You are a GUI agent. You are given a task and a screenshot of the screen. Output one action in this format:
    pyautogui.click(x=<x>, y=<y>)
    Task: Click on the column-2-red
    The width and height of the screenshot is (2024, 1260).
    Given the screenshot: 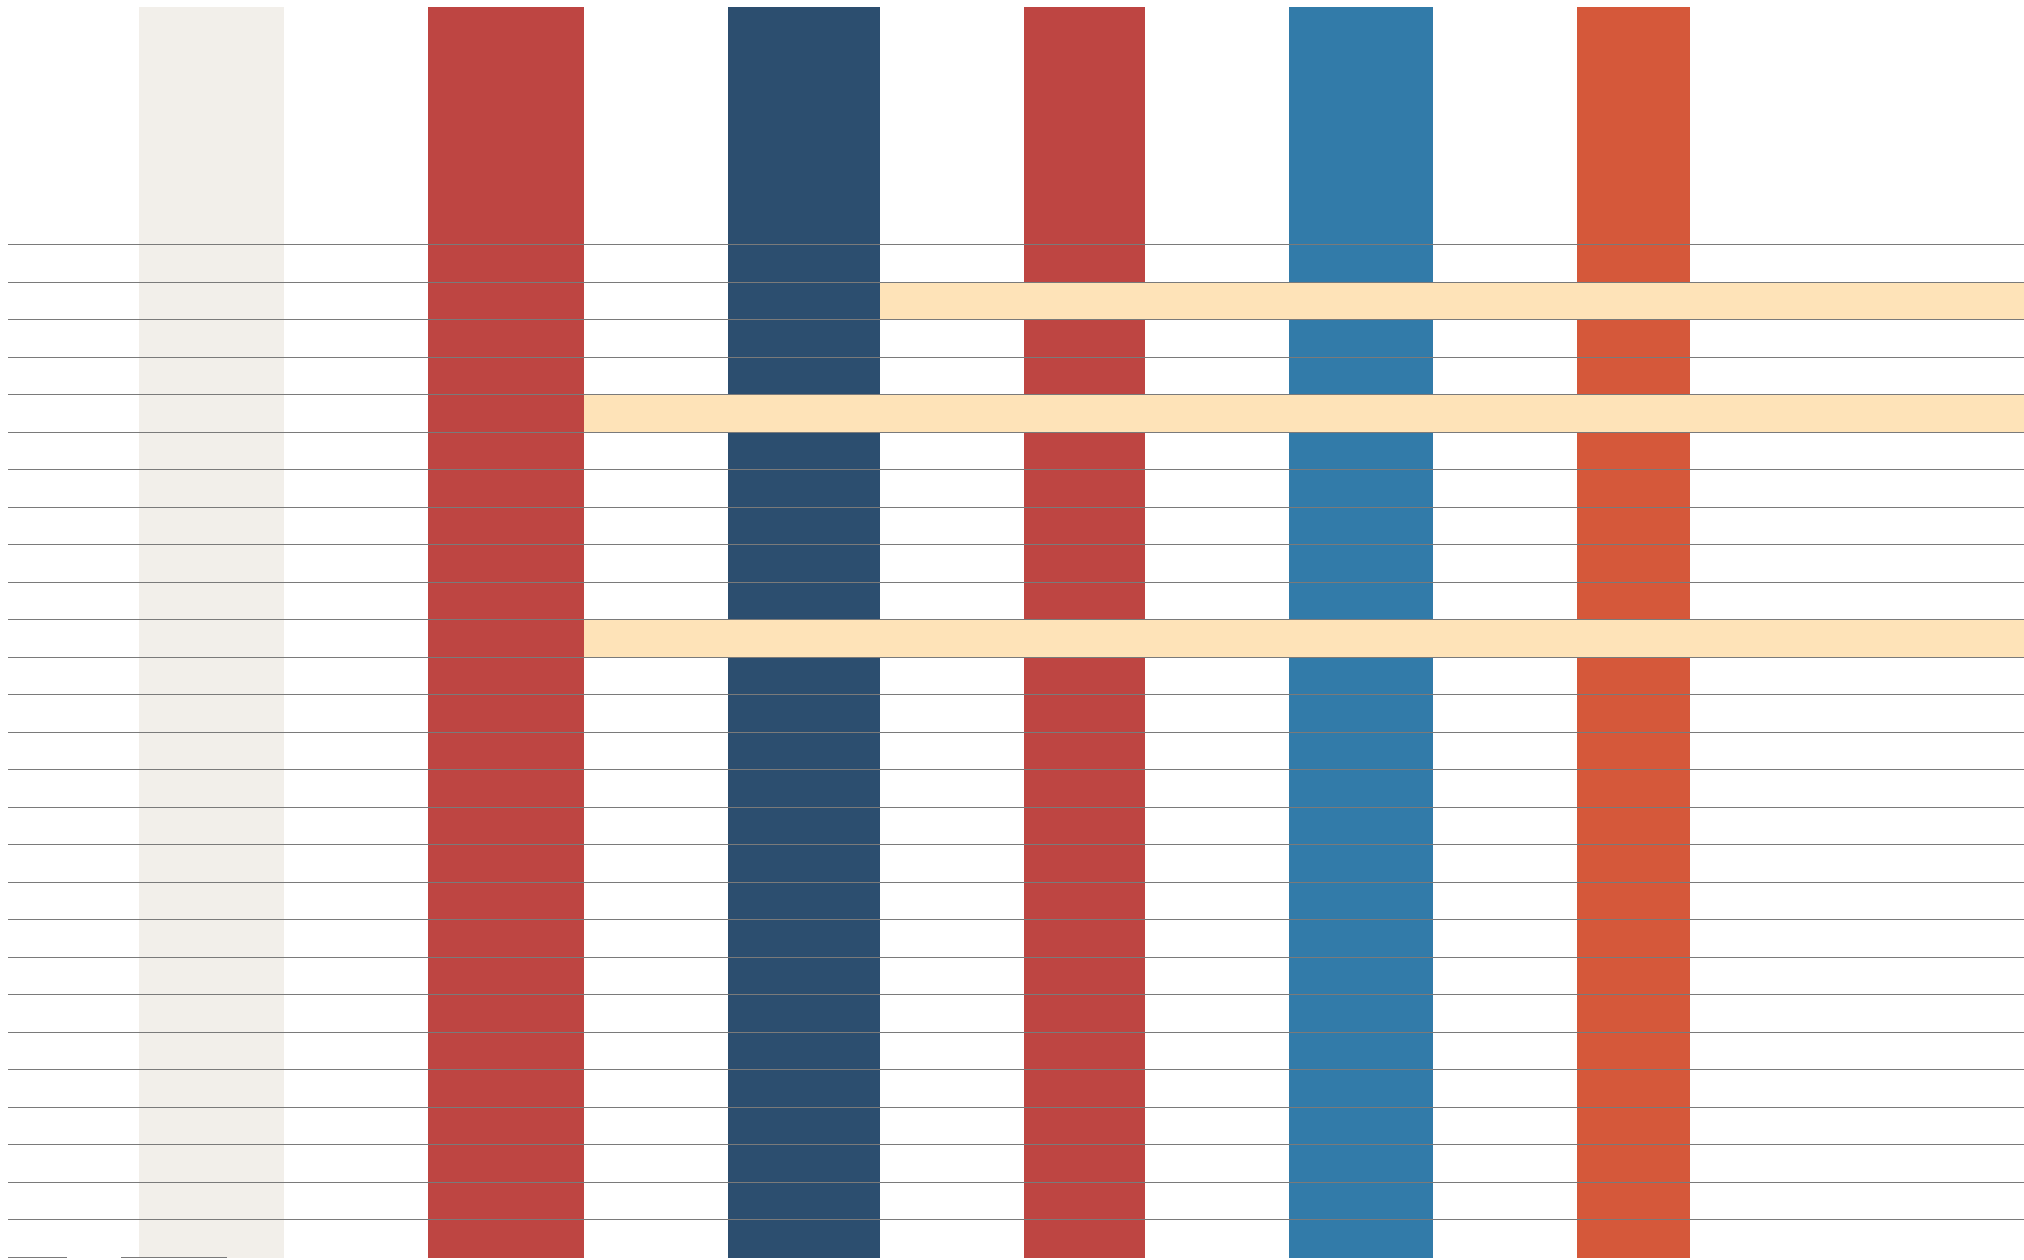 What is the action you would take?
    pyautogui.click(x=506, y=632)
    